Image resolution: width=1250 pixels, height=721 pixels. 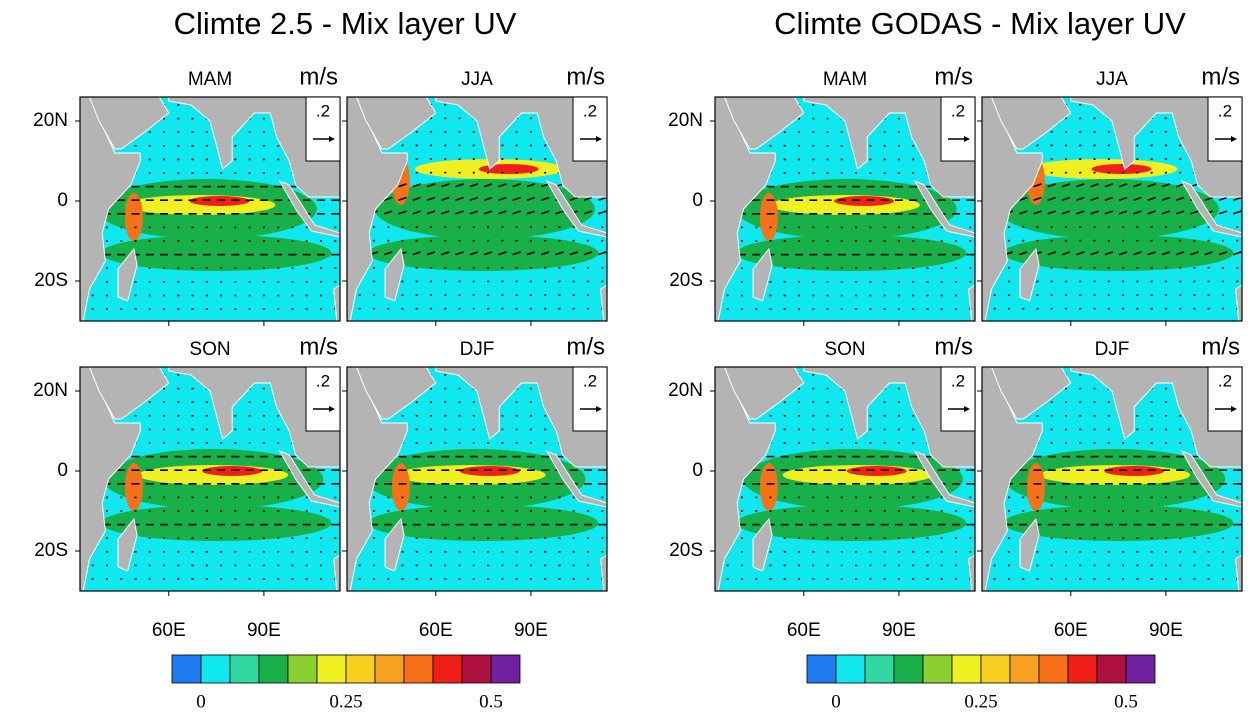 What do you see at coordinates (822, 487) in the screenshot?
I see `map-panel: .2 SON m/s 20N 0 20S 60E 90E` at bounding box center [822, 487].